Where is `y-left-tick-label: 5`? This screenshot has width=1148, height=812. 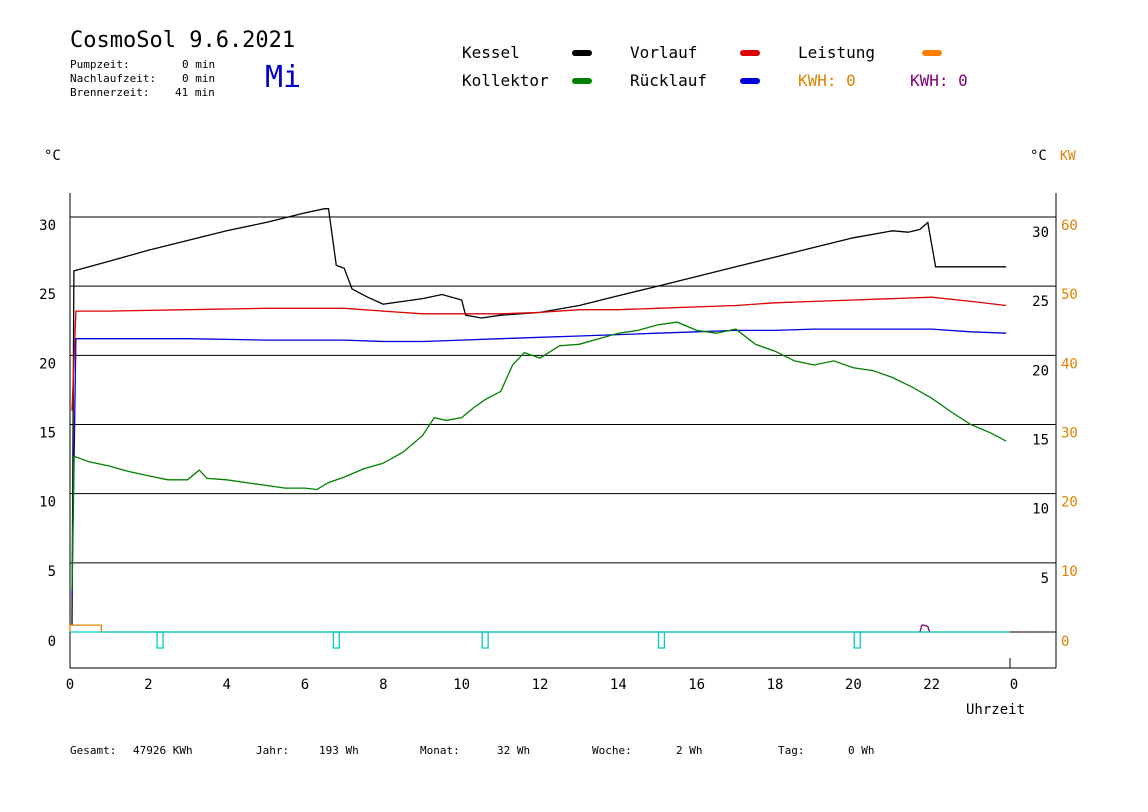
y-left-tick-label: 5 is located at coordinates (52, 572).